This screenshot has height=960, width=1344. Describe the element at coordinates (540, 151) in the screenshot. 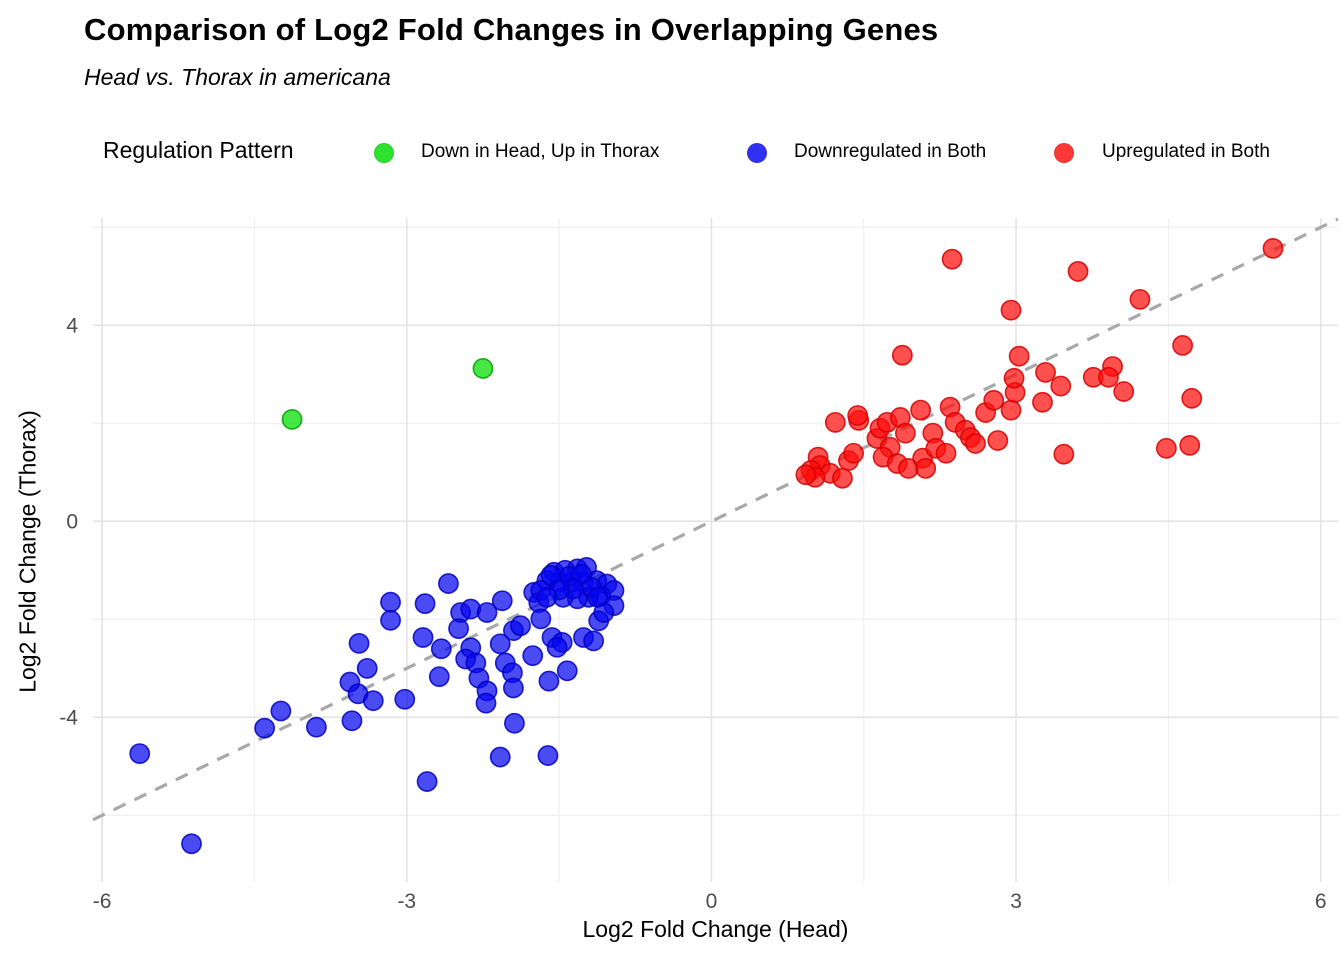

I see `legend-label-down-head-up-thorax: Down in Head, Up in Thorax` at that location.